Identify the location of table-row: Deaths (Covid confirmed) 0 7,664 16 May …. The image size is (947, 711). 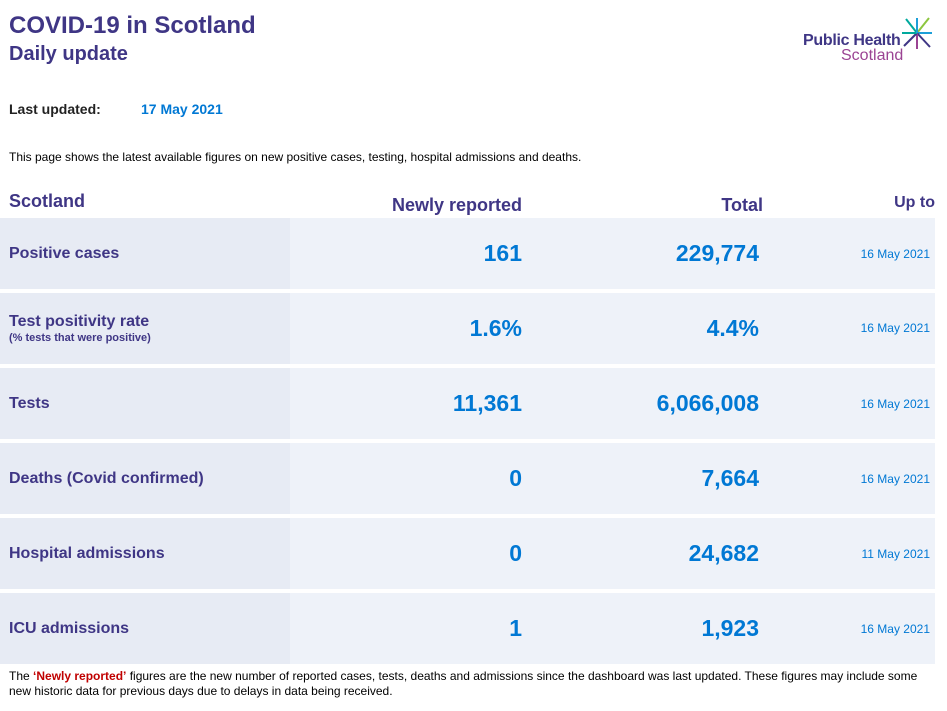
(467, 478).